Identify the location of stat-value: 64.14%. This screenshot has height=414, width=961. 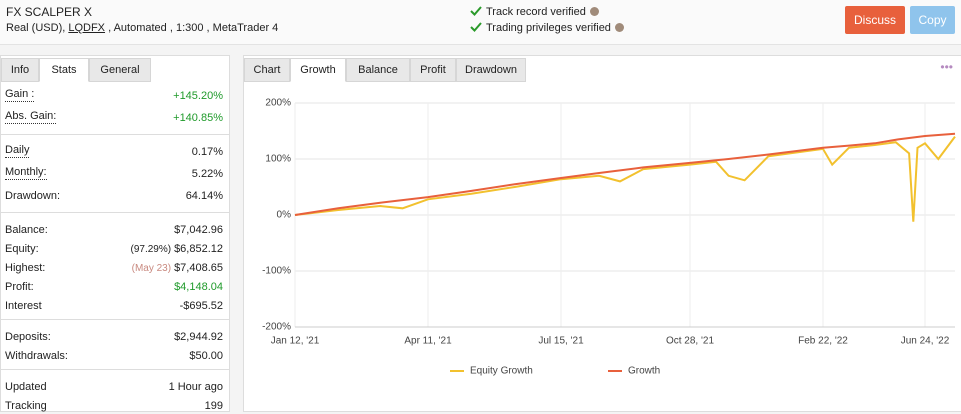
(204, 196).